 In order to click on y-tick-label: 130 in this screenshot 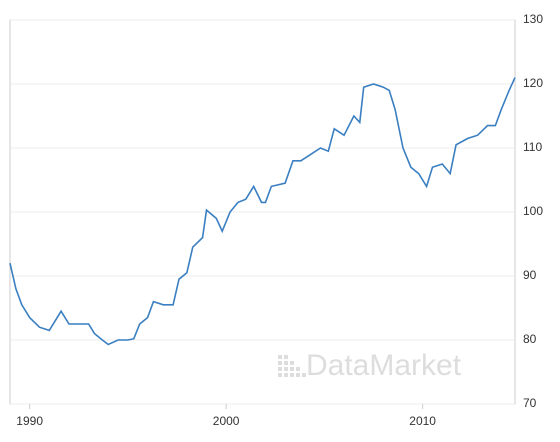, I will do `click(533, 19)`.